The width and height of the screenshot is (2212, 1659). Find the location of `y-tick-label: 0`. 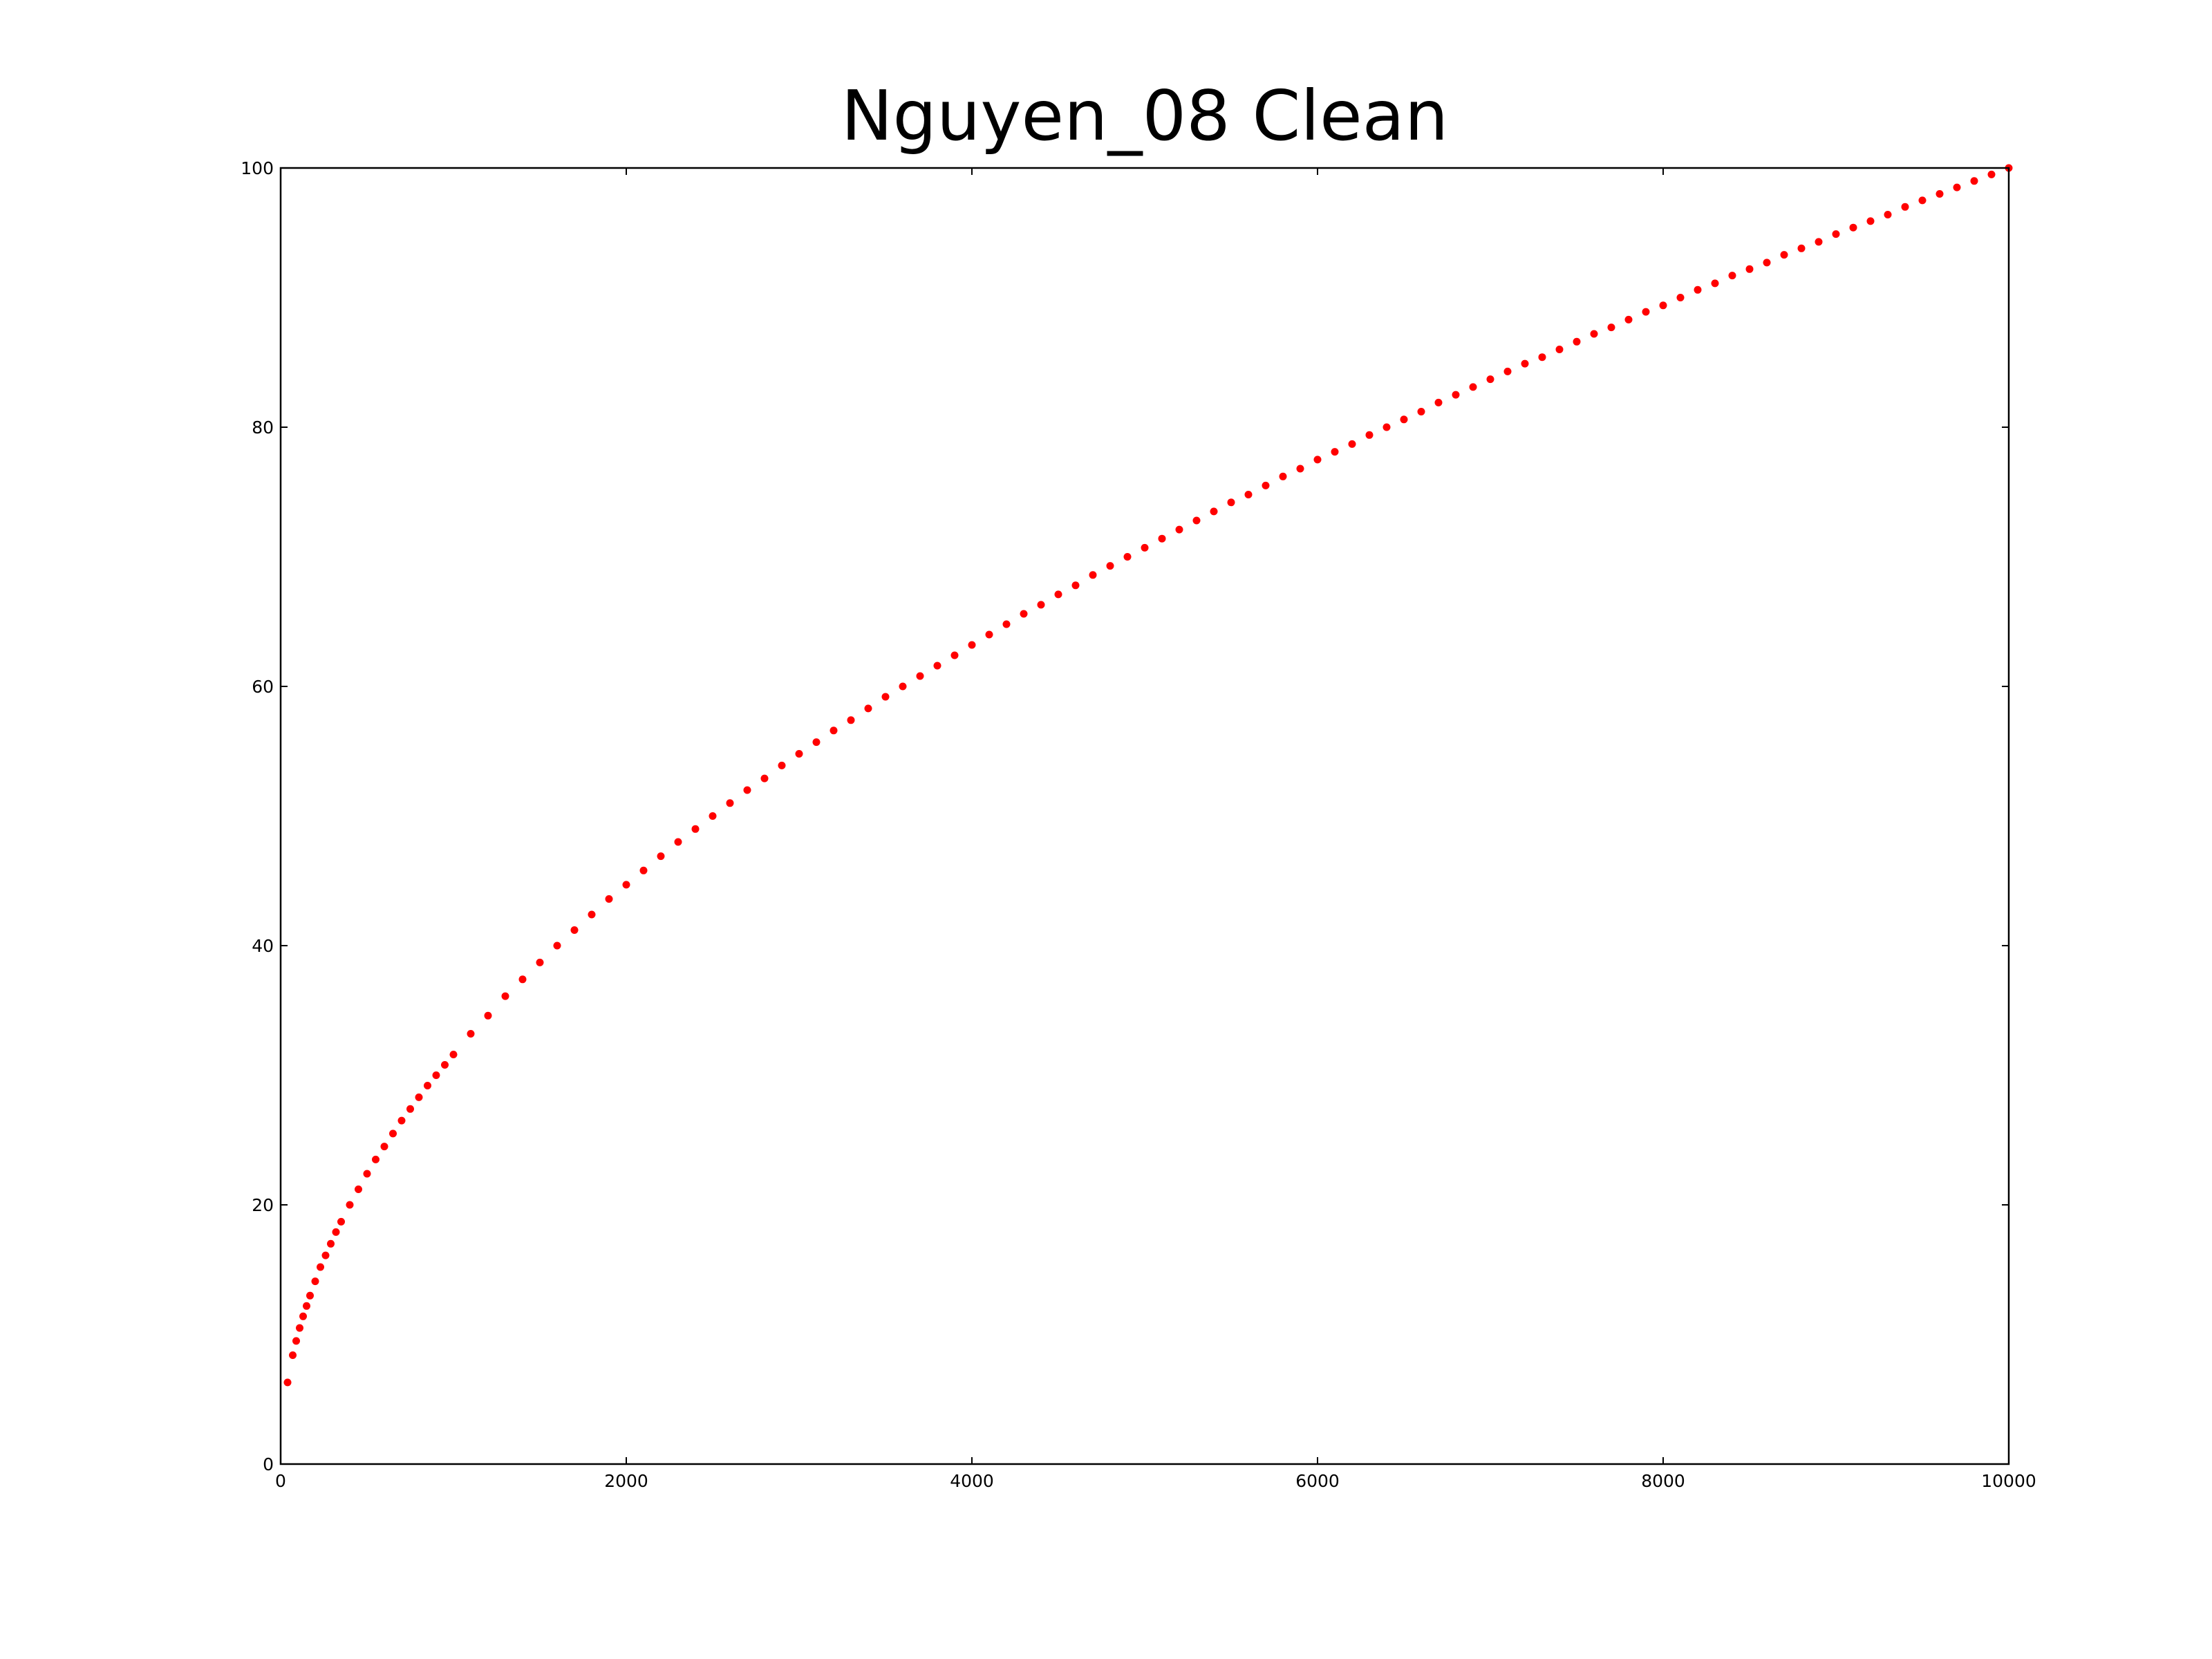

y-tick-label: 0 is located at coordinates (268, 1464).